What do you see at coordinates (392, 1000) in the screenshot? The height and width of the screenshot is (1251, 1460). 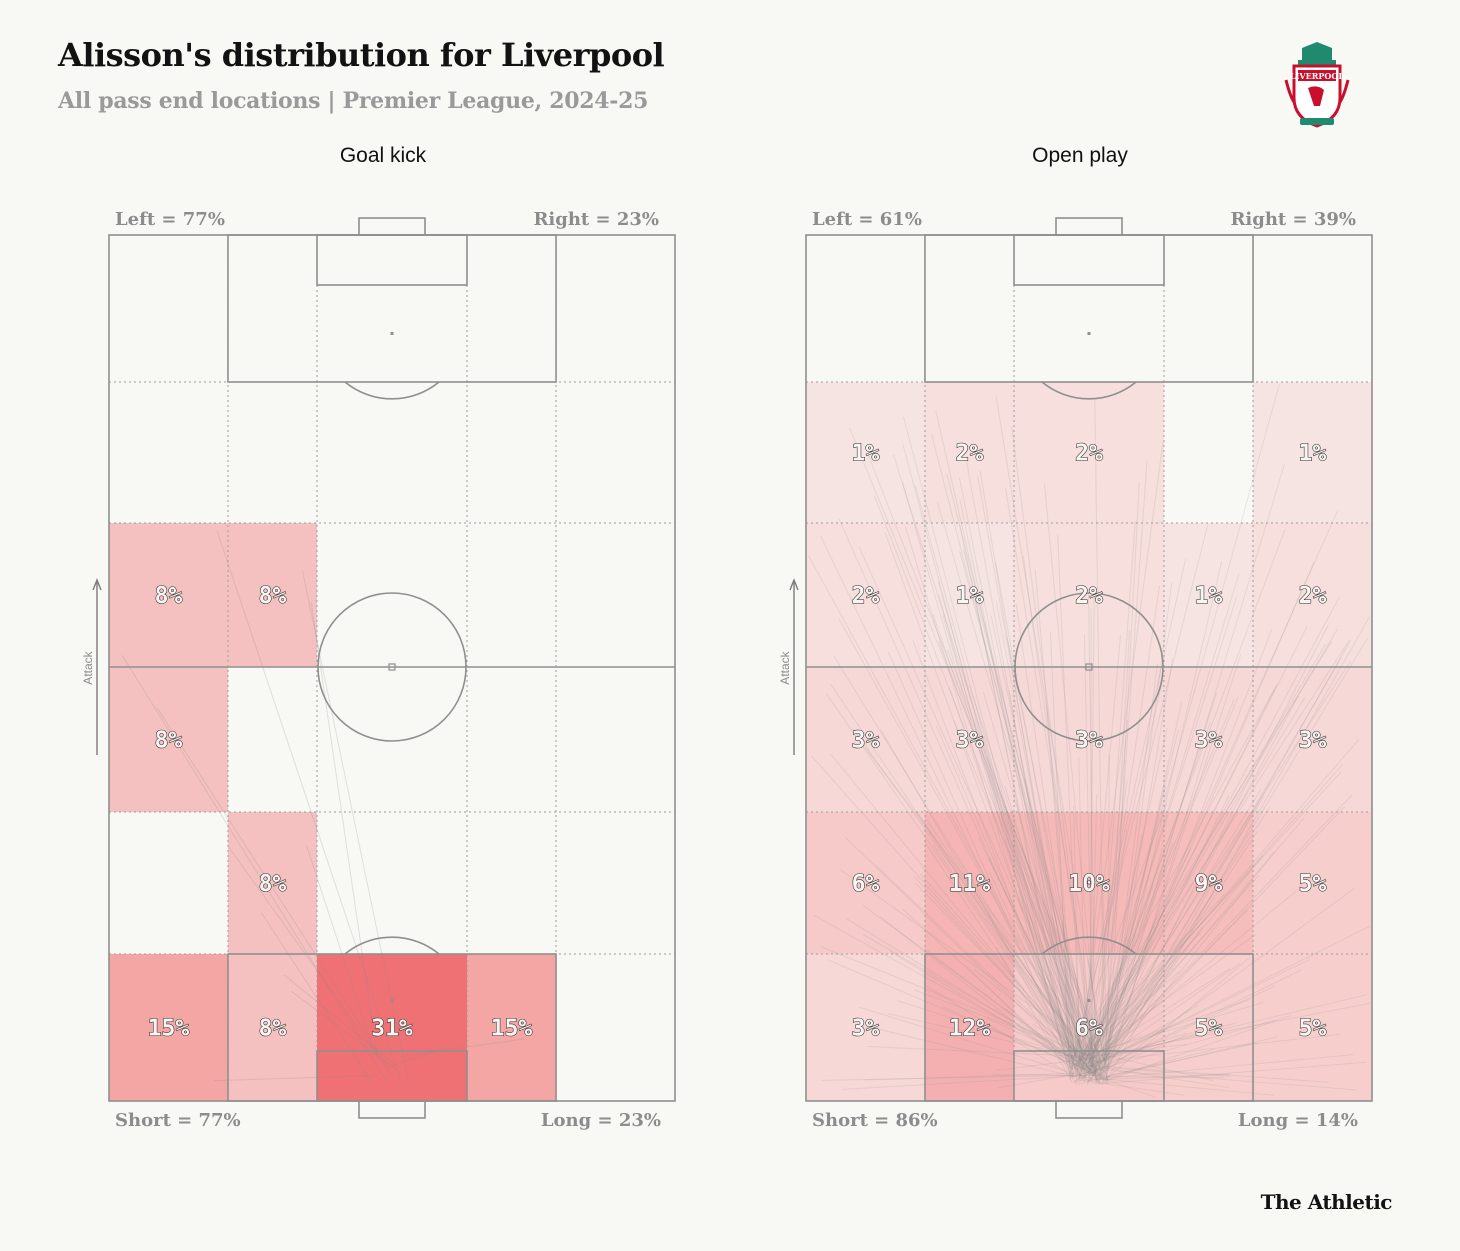 I see `penalty-spot-bottom` at bounding box center [392, 1000].